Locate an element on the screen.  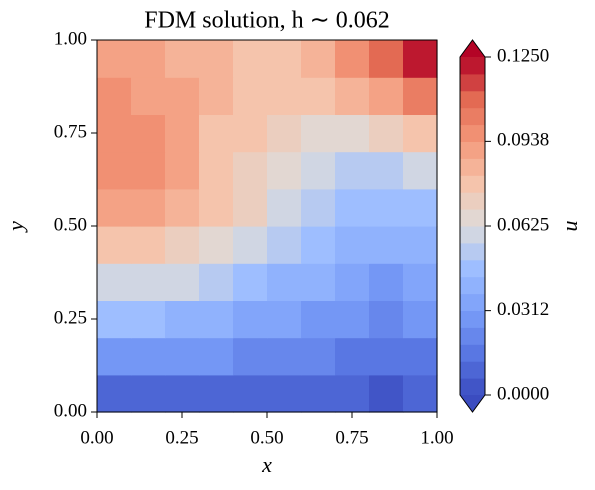
y-tick-label: 0.00 is located at coordinates (70, 410).